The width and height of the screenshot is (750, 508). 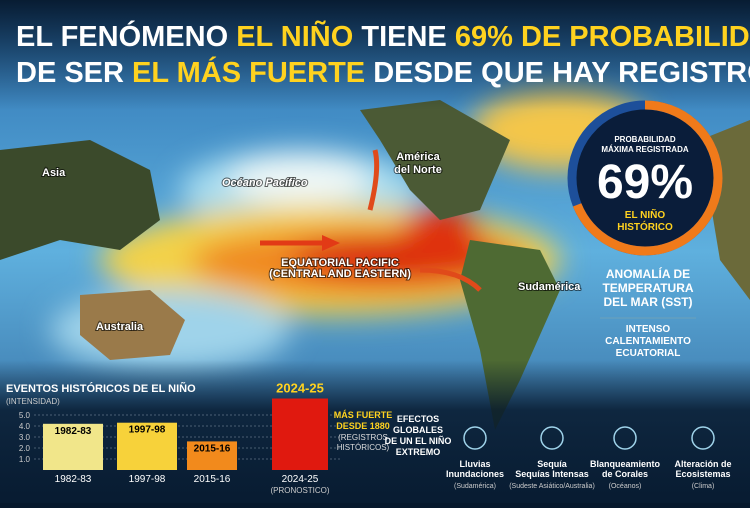 I want to click on gauge-value: 69%, so click(x=645, y=182).